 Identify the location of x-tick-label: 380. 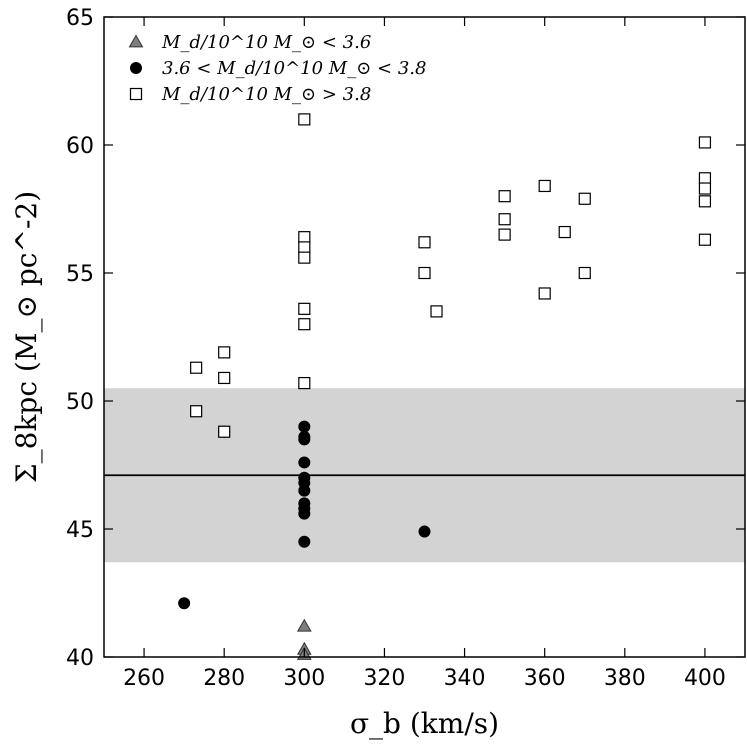
(625, 678).